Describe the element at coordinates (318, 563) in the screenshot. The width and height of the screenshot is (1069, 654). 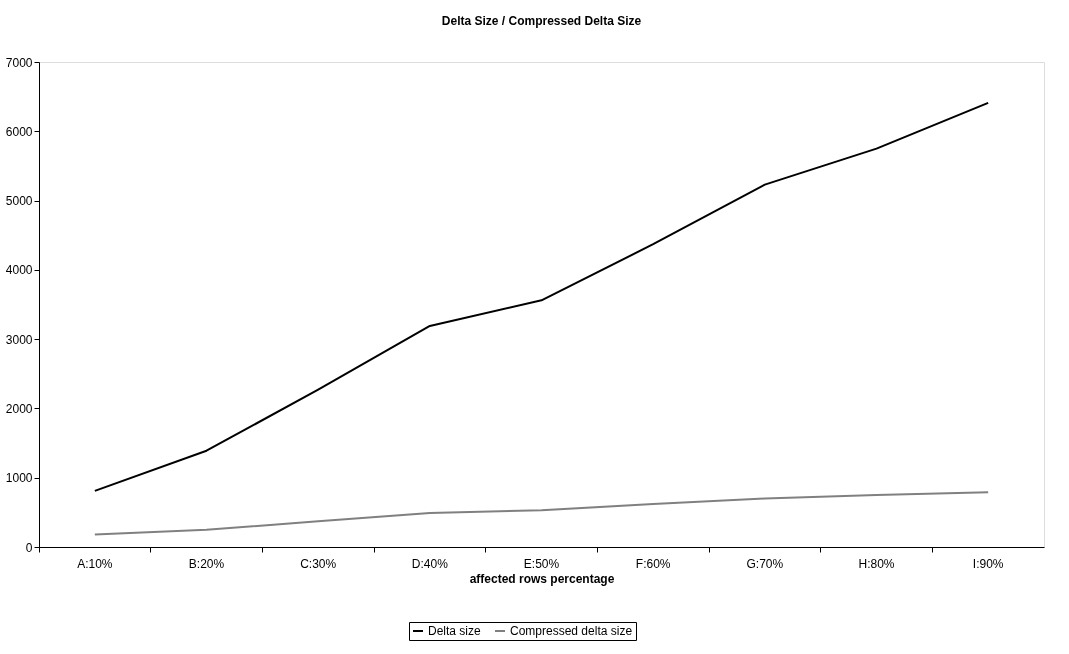
I see `x-tick-label: C:30%` at that location.